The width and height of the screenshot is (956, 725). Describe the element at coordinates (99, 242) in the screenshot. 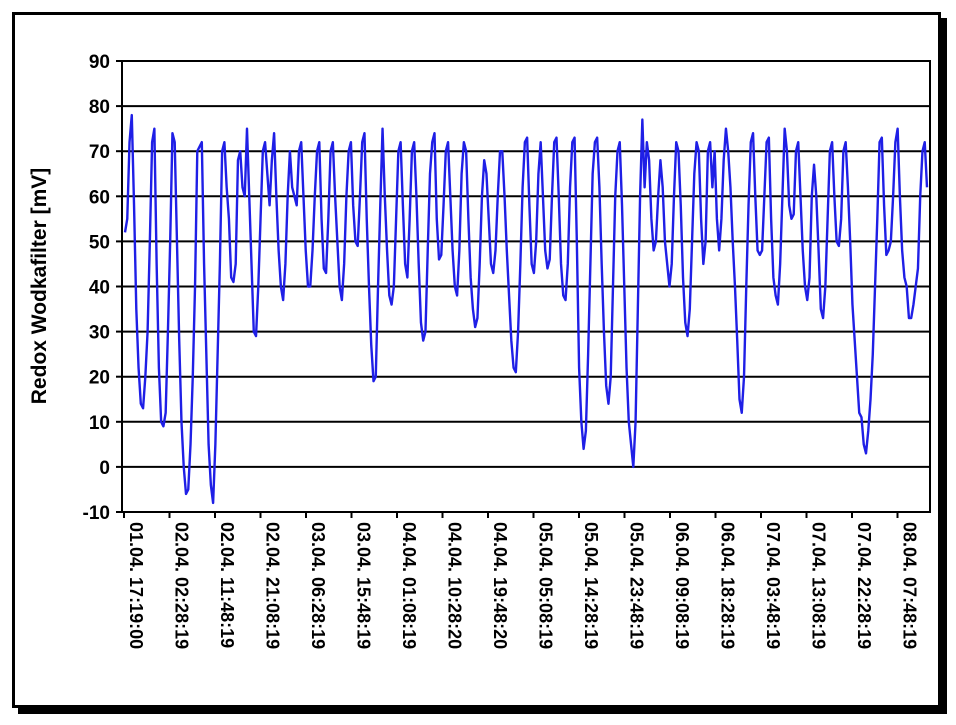

I see `y-tick-label: 50` at that location.